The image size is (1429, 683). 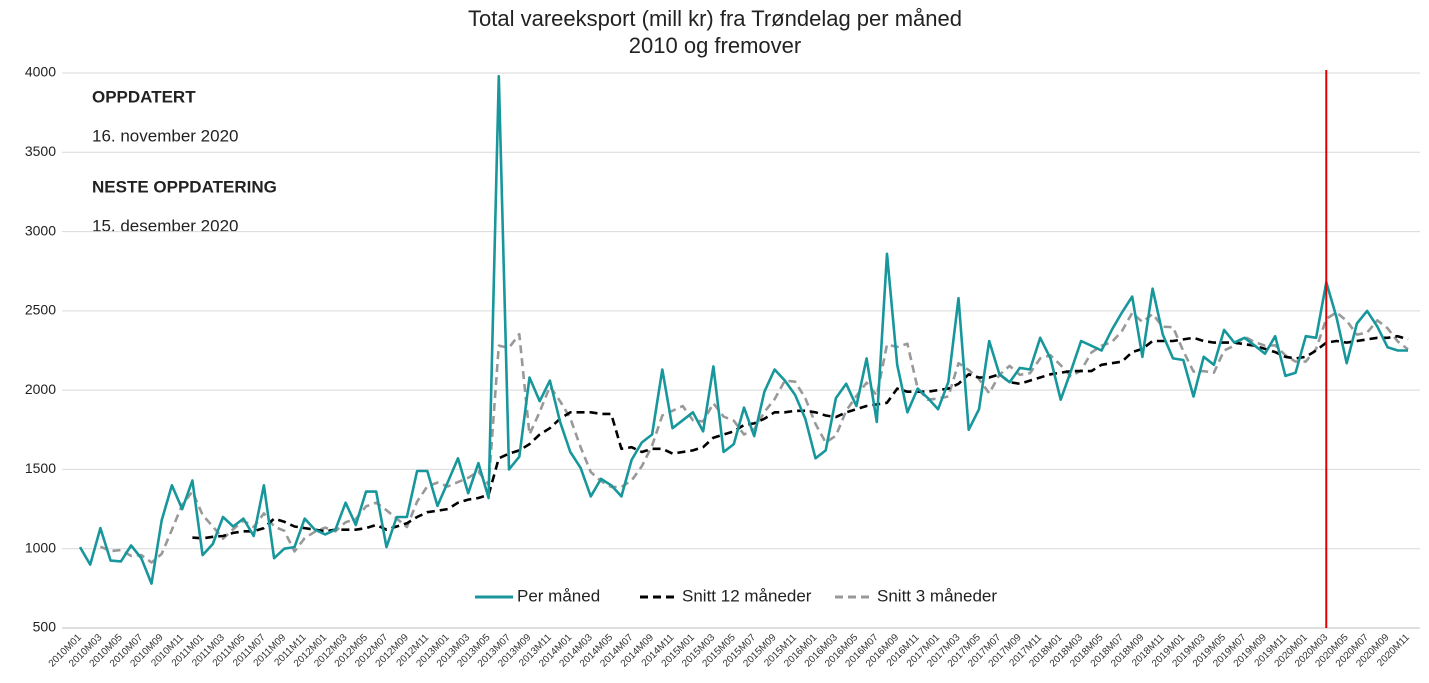 What do you see at coordinates (165, 135) in the screenshot?
I see `info-date: 16. november 2020` at bounding box center [165, 135].